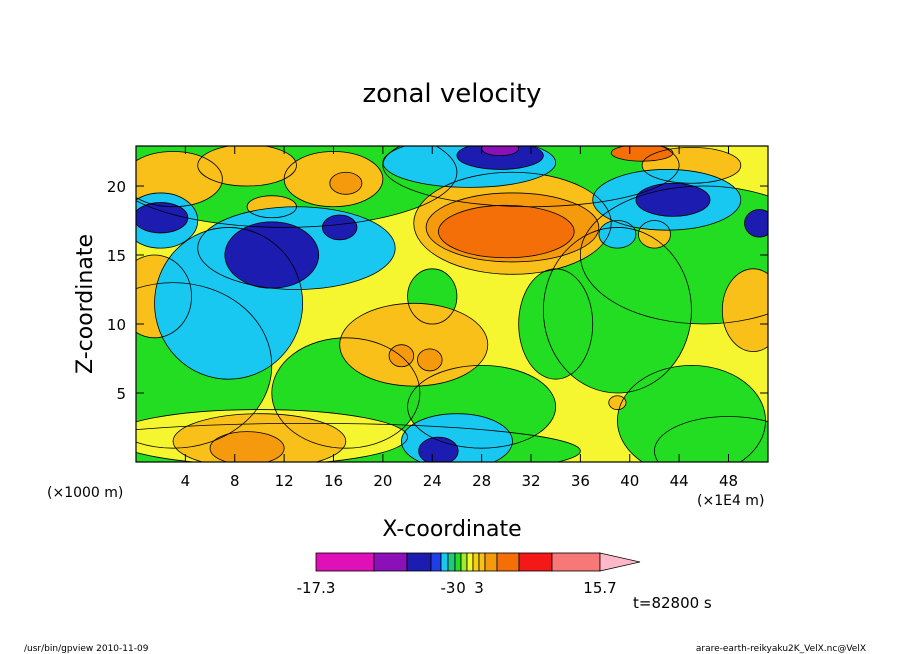 The width and height of the screenshot is (904, 654). Describe the element at coordinates (333, 481) in the screenshot. I see `x-tick-label: 16` at that location.